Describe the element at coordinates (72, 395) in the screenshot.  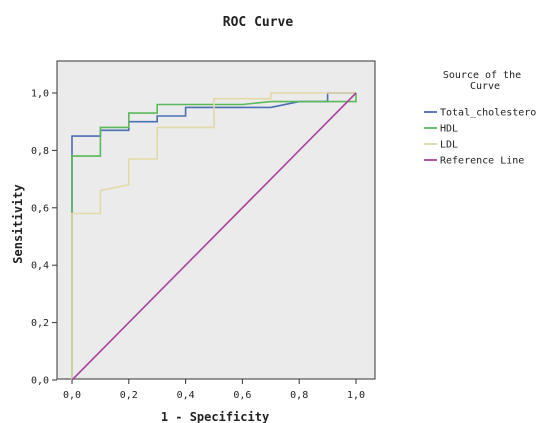
I see `x-tick-label: 0,0` at that location.